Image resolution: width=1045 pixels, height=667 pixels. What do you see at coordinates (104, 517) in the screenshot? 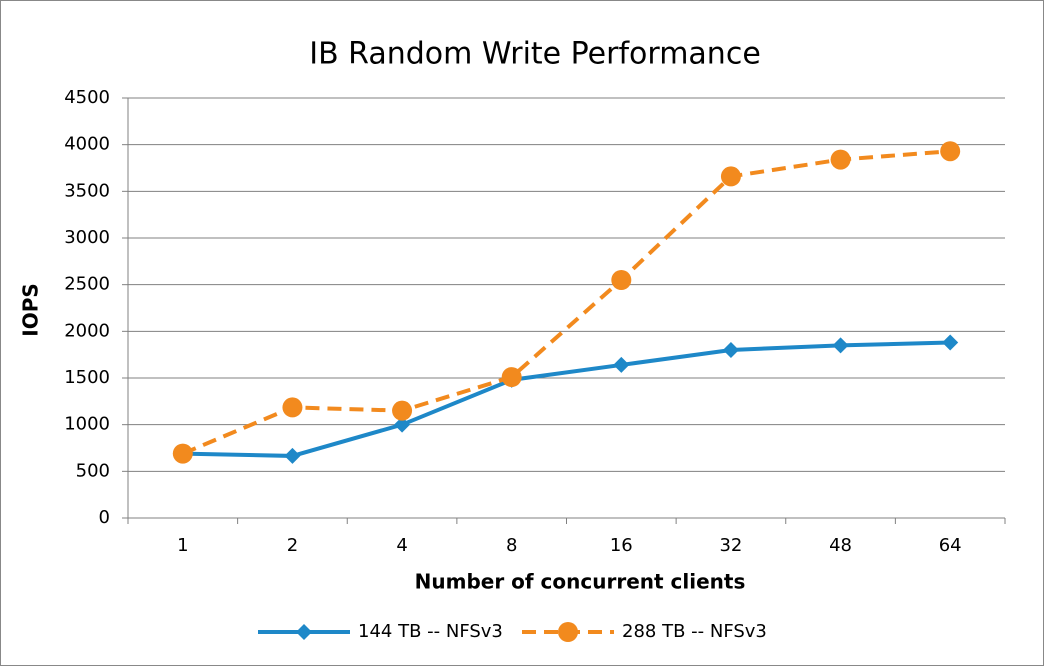
I see `y-tick-label: 0` at bounding box center [104, 517].